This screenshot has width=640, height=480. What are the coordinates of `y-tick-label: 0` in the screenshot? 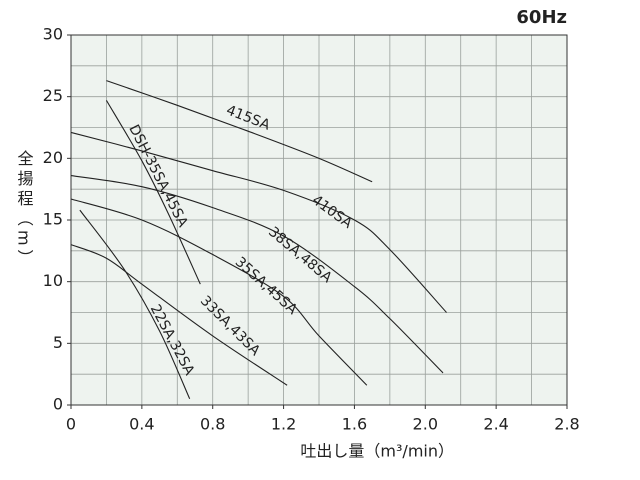 It's located at (58, 404).